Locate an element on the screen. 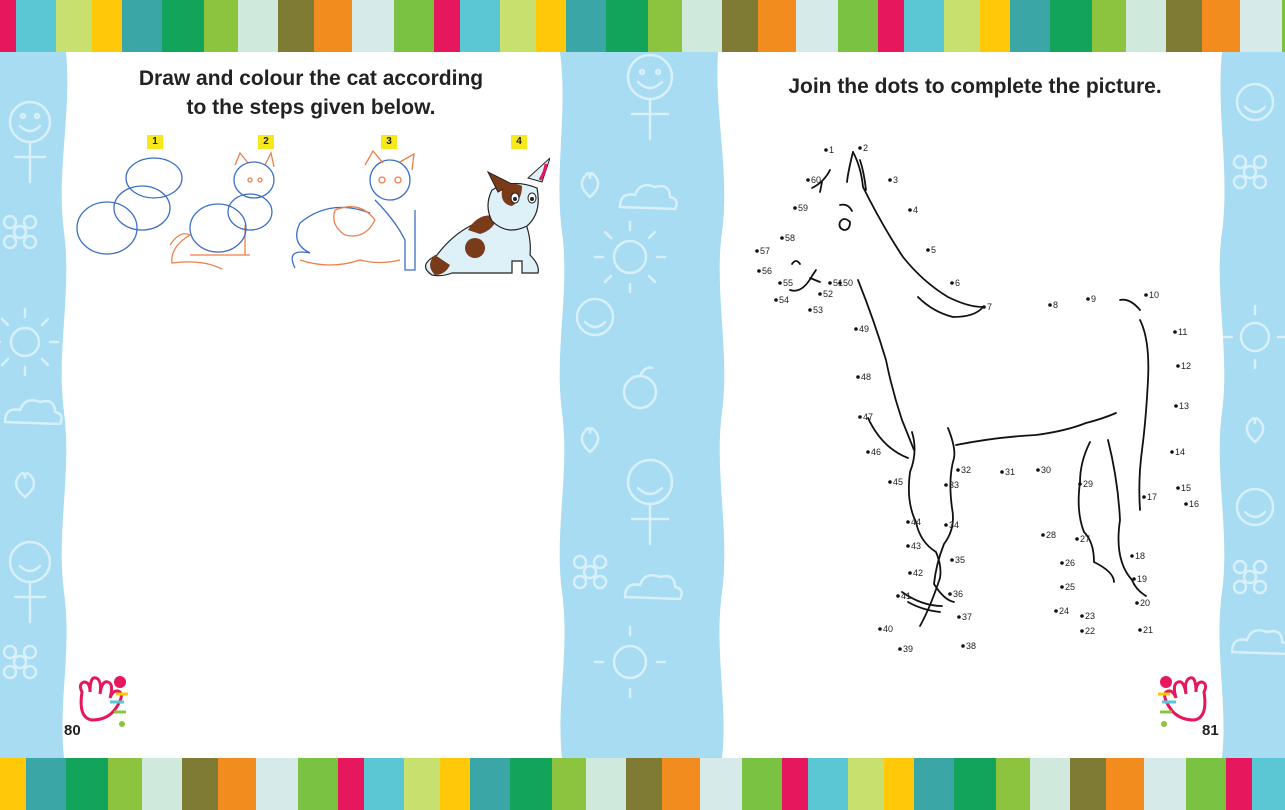 The image size is (1285, 810). dot-label-45: 45 is located at coordinates (898, 482).